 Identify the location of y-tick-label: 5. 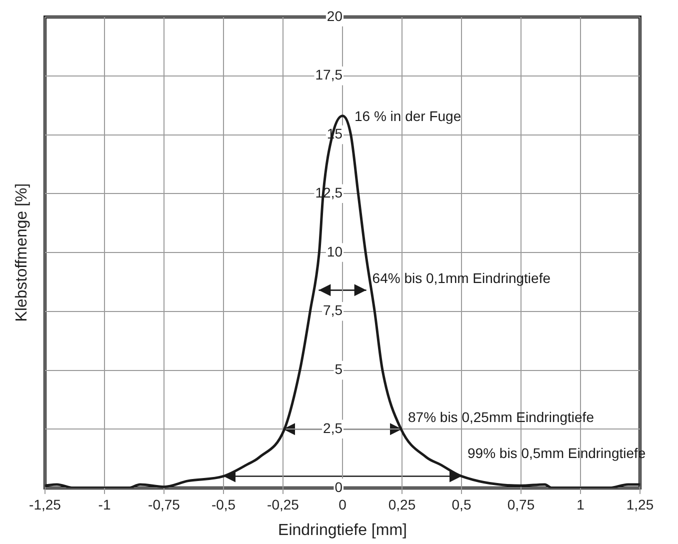
(338, 369).